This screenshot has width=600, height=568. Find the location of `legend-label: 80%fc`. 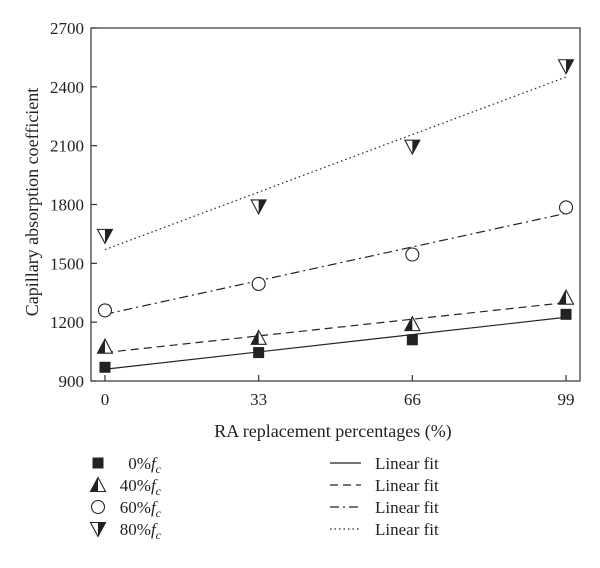

legend-label: 80%fc is located at coordinates (141, 531).